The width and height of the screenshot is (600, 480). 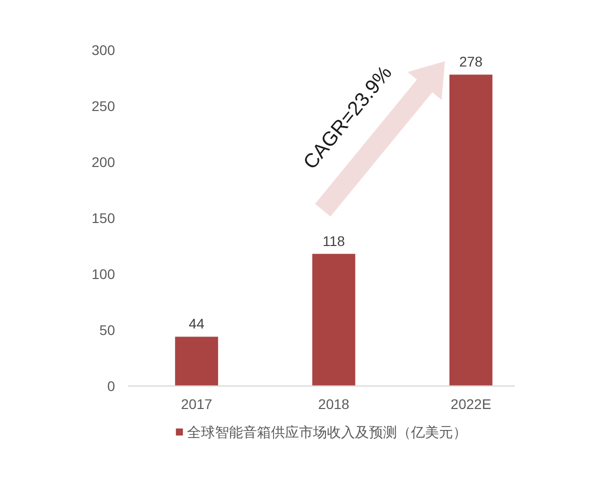 I want to click on y-tick-label: 300, so click(x=104, y=50).